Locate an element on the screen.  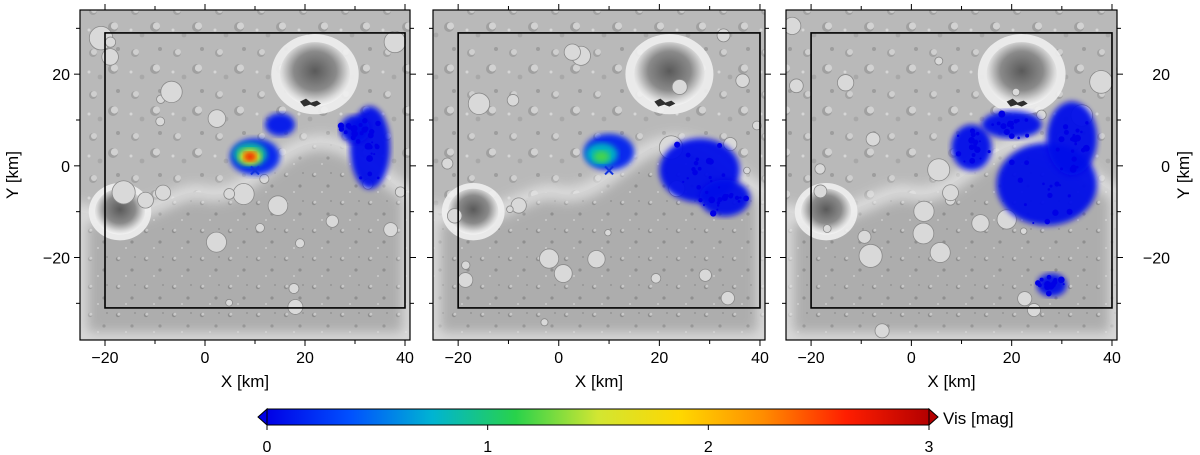
vis-patch is located at coordinates (280, 125).